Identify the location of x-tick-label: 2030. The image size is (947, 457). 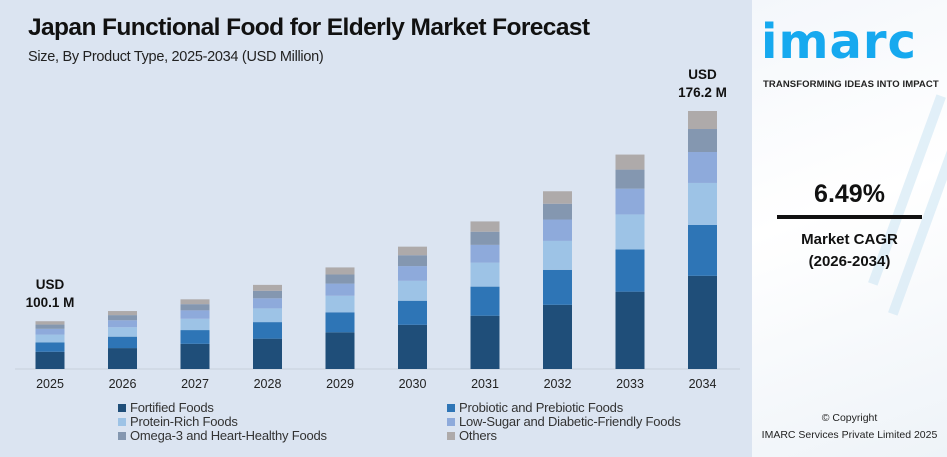
(413, 384).